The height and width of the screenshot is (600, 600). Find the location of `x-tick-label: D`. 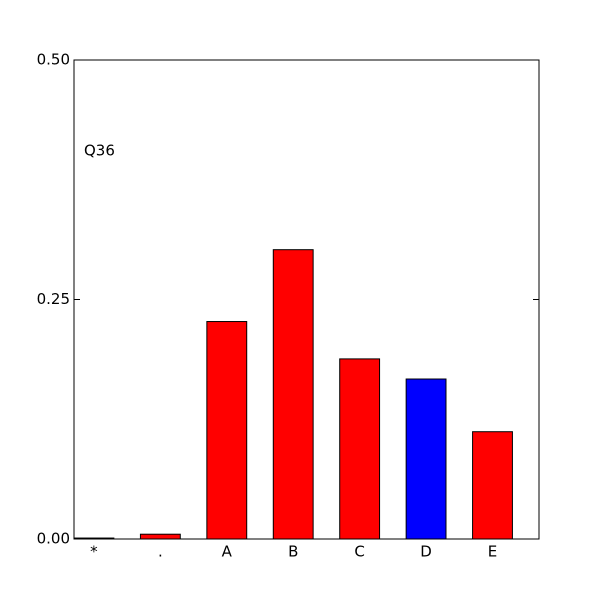

x-tick-label: D is located at coordinates (426, 552).